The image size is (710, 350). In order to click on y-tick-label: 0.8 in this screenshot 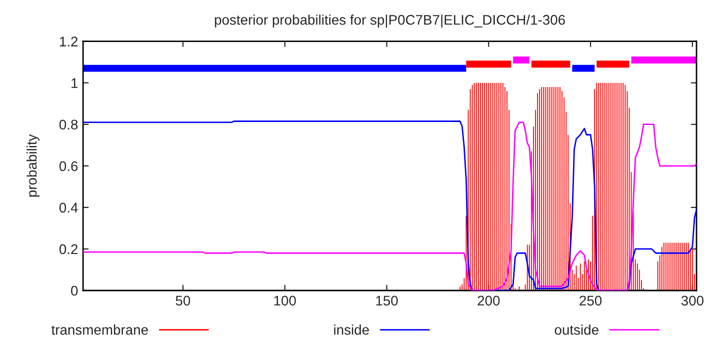, I will do `click(68, 125)`.